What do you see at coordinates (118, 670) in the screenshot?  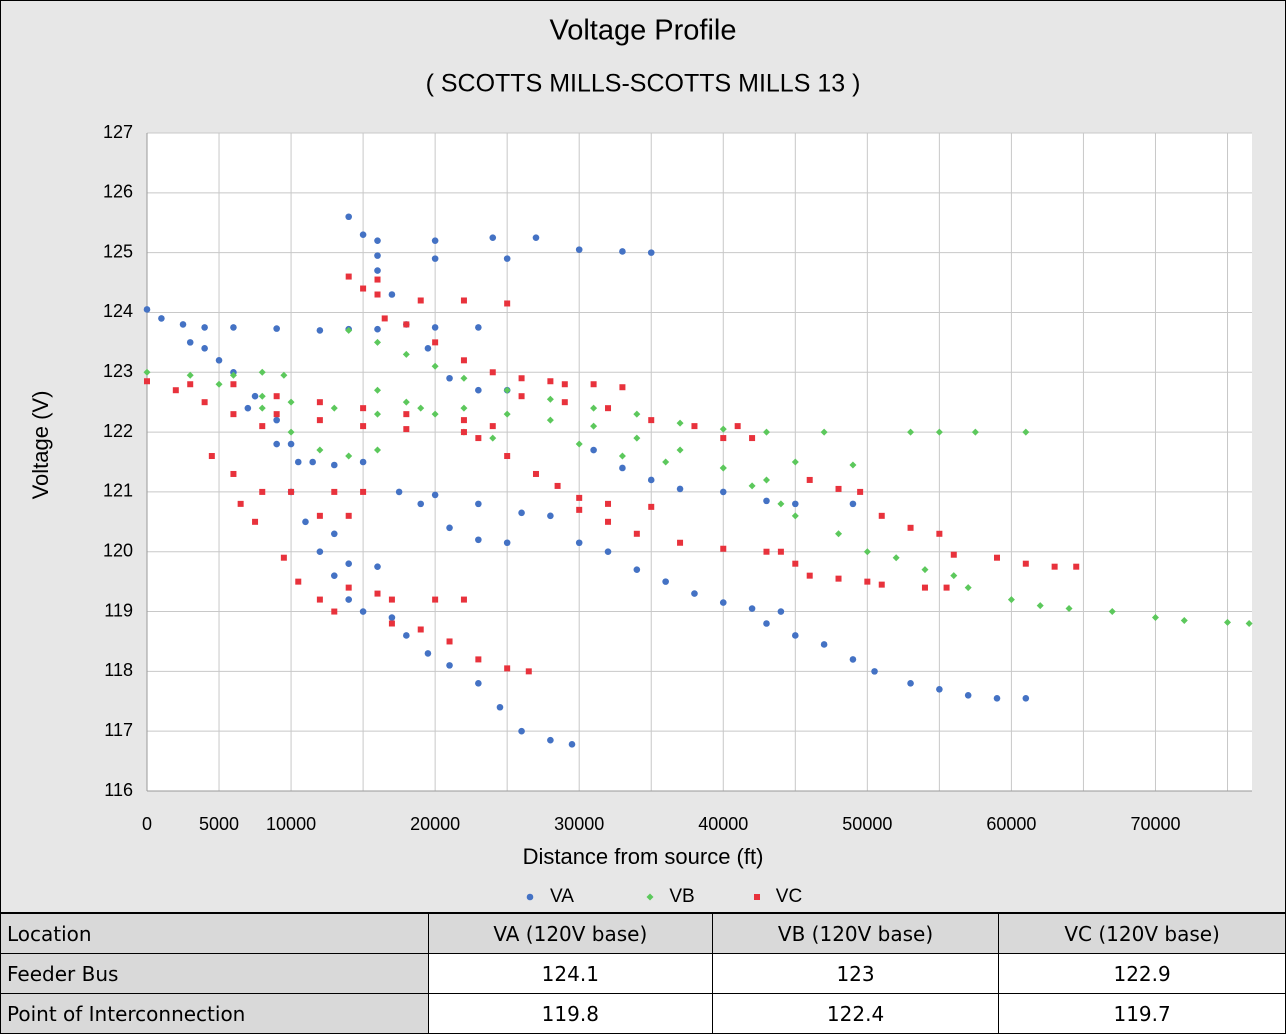 I see `y-tick-label: 118` at bounding box center [118, 670].